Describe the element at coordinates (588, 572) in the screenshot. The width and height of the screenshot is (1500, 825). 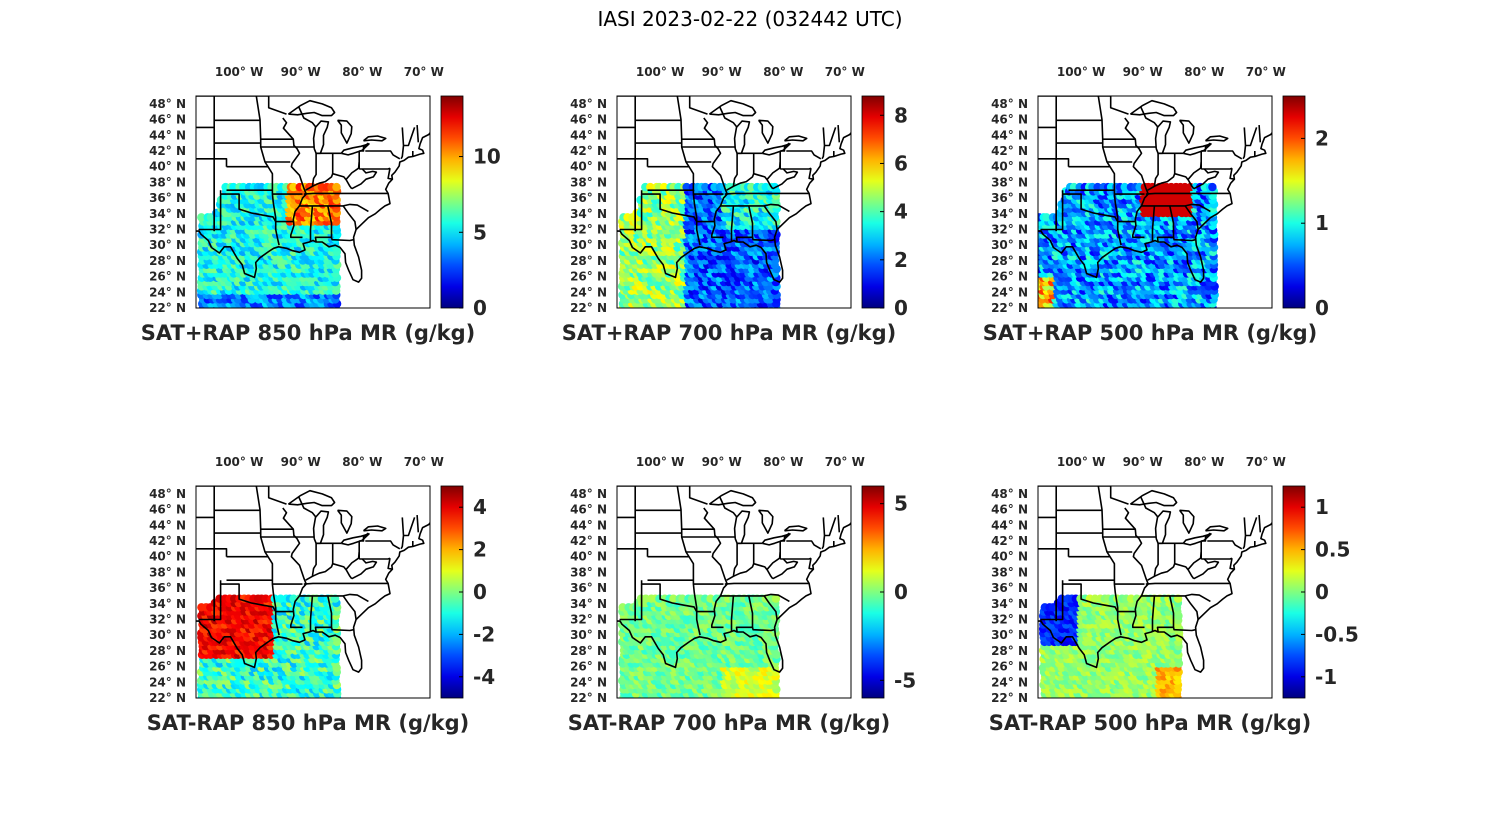
I see `latitude-tick-label: 38° N` at that location.